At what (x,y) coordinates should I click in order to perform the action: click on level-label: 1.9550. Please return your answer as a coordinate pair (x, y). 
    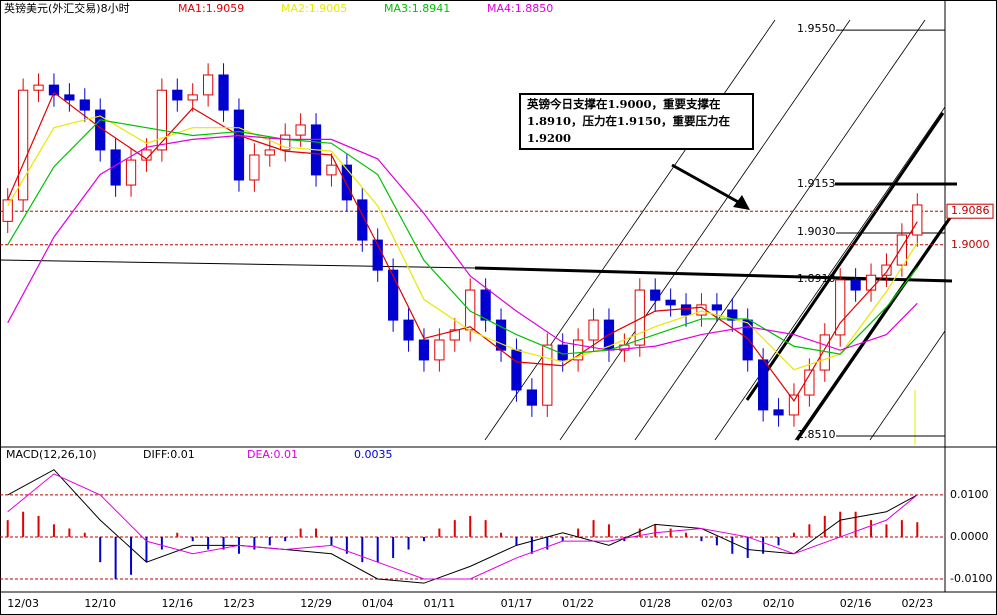
    Looking at the image, I should click on (816, 28).